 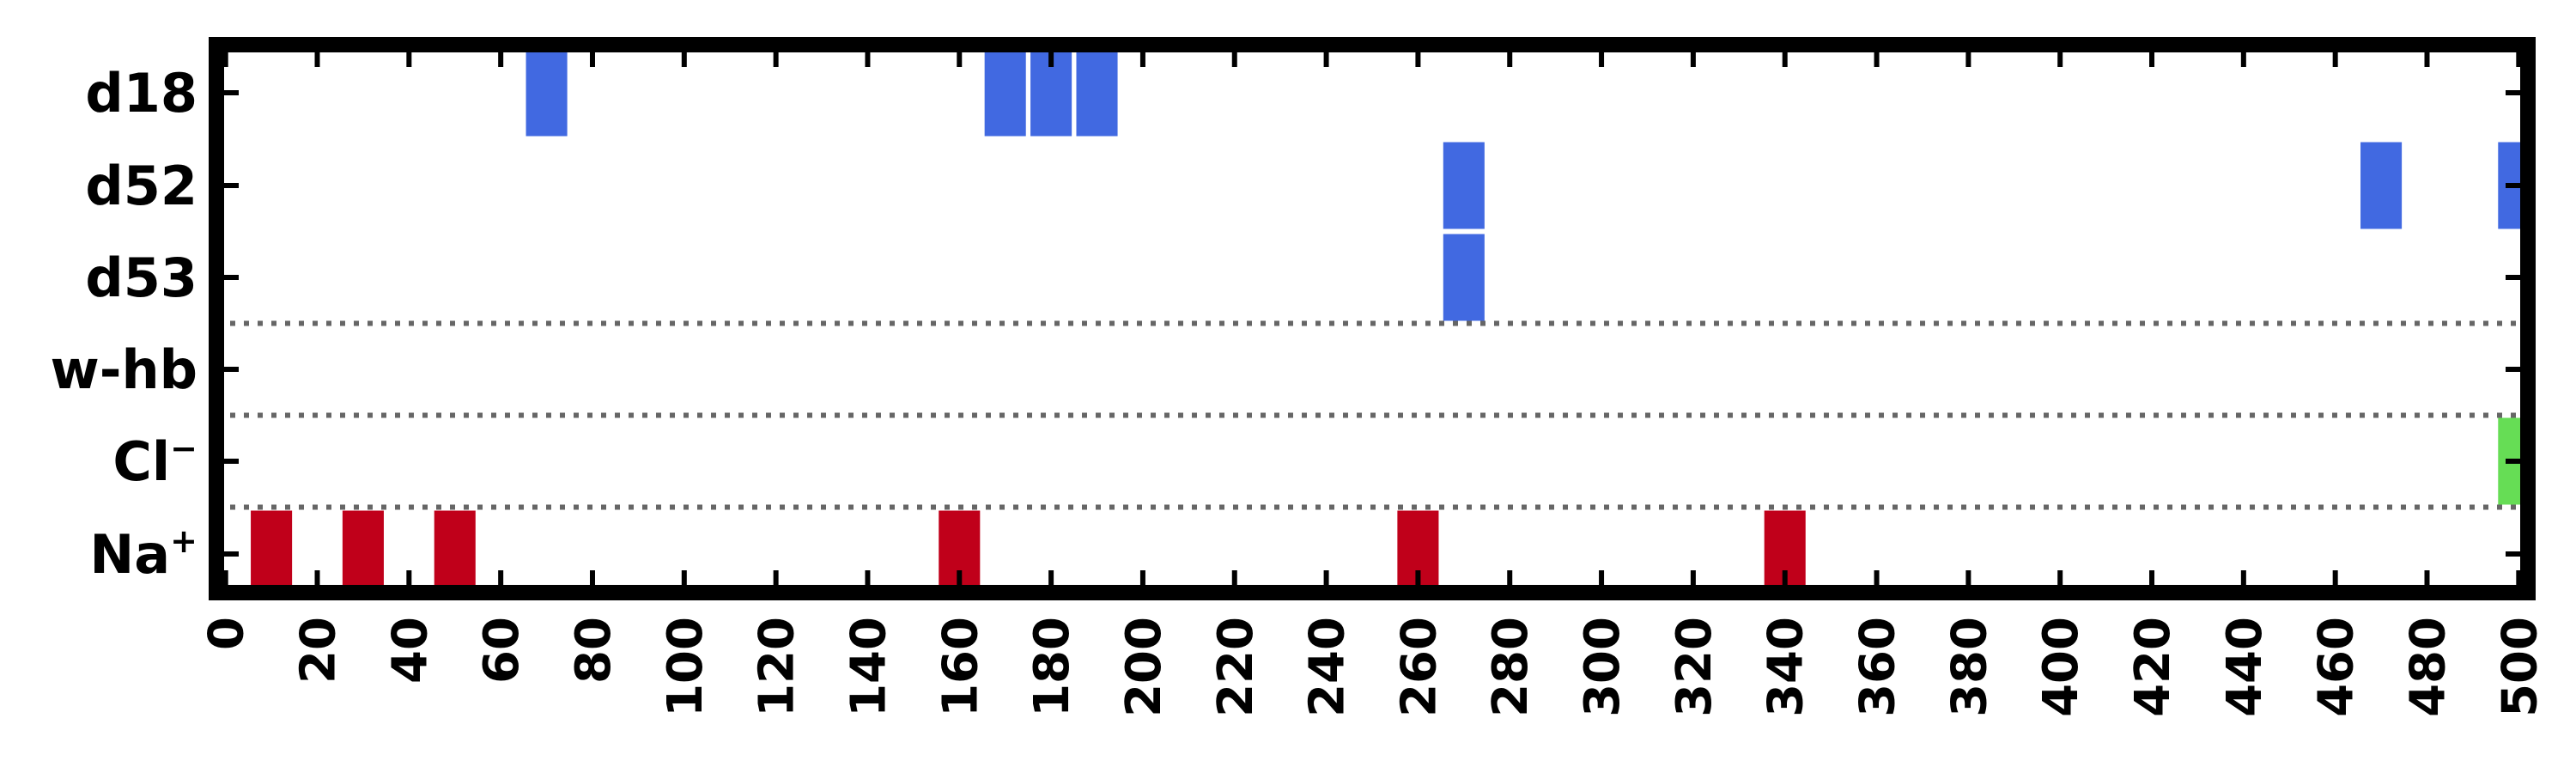 What do you see at coordinates (123, 369) in the screenshot?
I see `y-label-w-hb: w-hb` at bounding box center [123, 369].